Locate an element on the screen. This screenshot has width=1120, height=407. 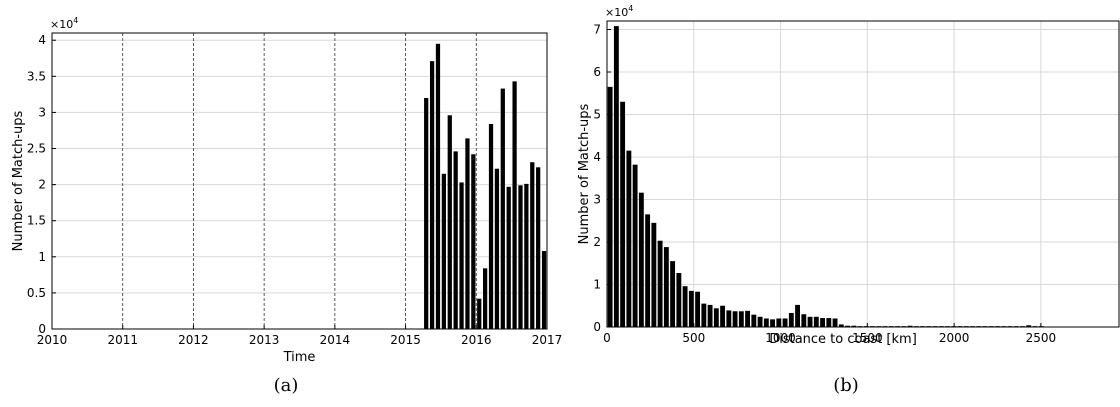
chart-a-x-tick-label: 2010 is located at coordinates (52, 340).